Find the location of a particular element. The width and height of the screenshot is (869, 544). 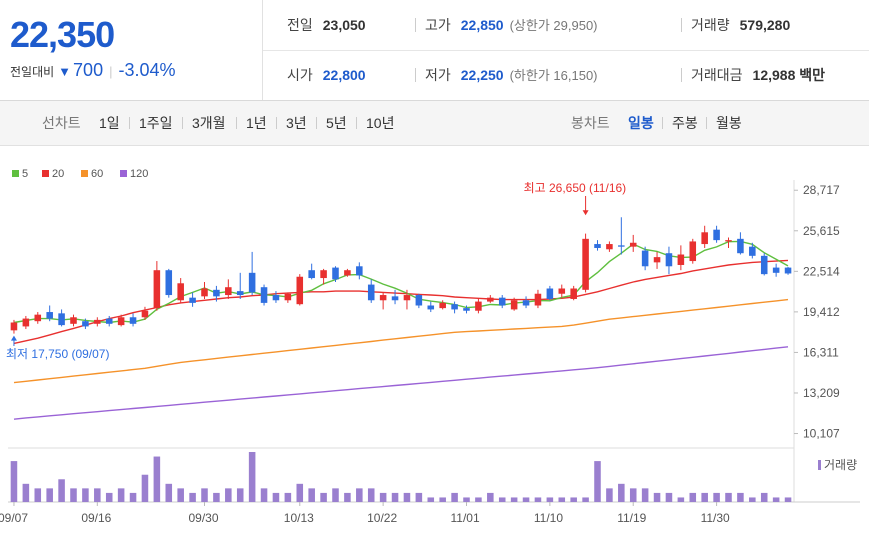

tab-daily: 일봉 is located at coordinates (641, 123).